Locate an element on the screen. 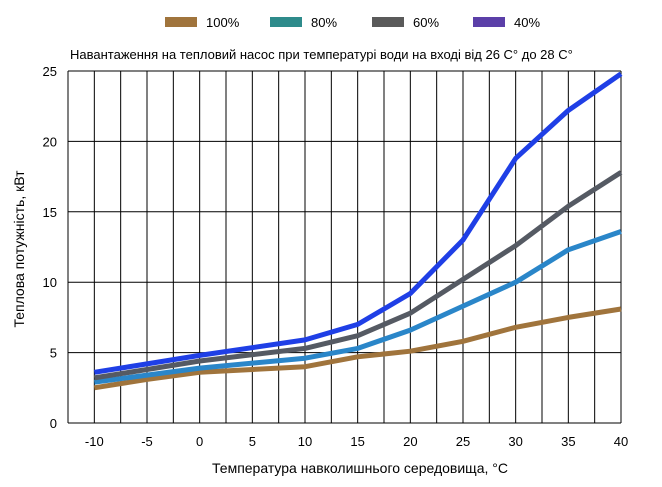  y-tick-label: 0 is located at coordinates (53, 423).